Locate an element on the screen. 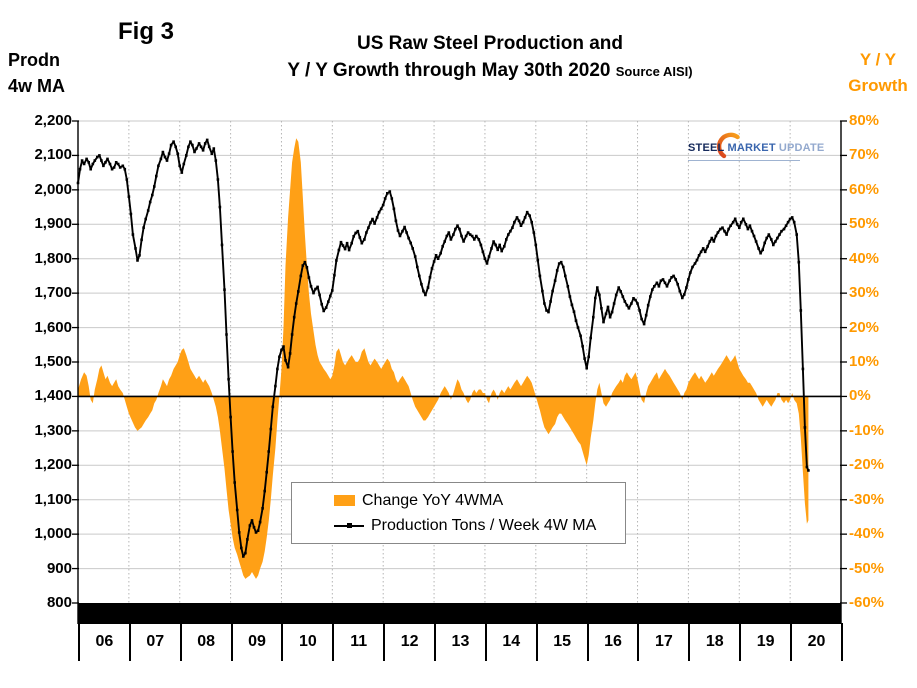 The height and width of the screenshot is (688, 917). right-axis-title: Y / Y Growth is located at coordinates (878, 72).